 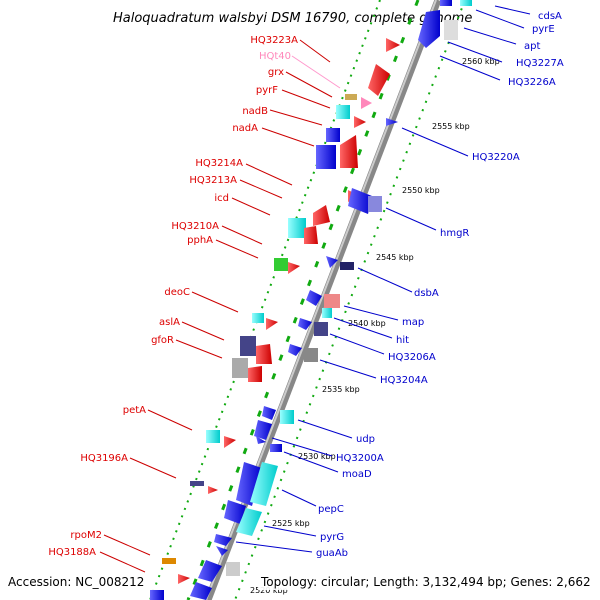 I want to click on label-hq3213a: HQ3213A, so click(x=213, y=180).